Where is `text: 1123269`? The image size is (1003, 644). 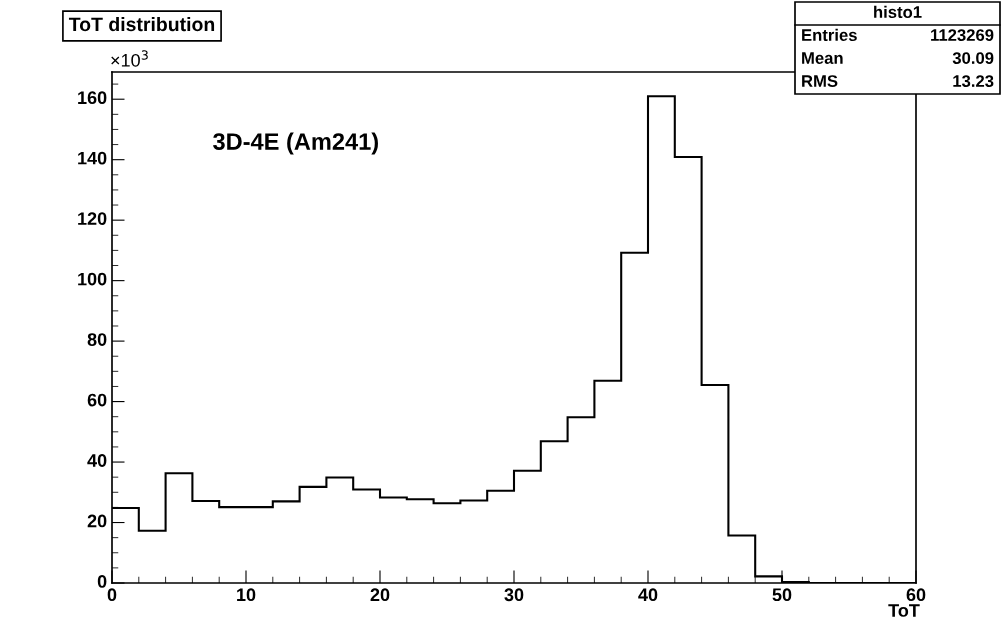
text: 1123269 is located at coordinates (962, 35).